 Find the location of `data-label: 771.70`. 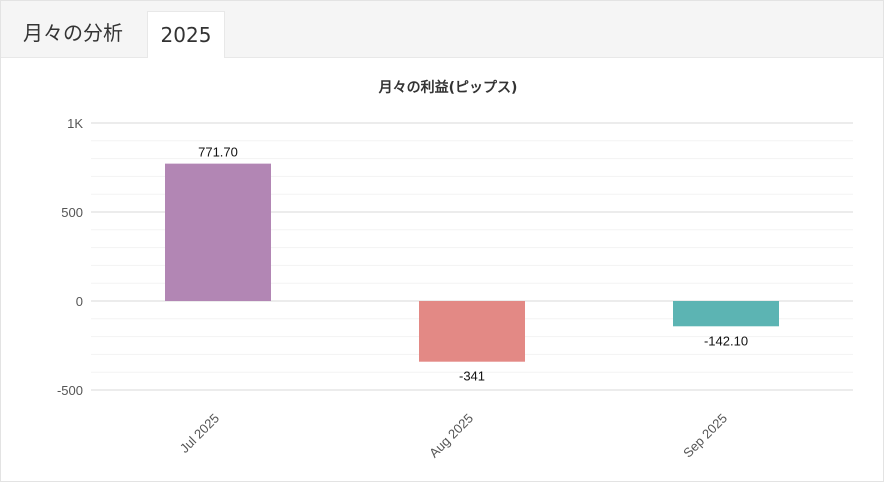

data-label: 771.70 is located at coordinates (218, 152).